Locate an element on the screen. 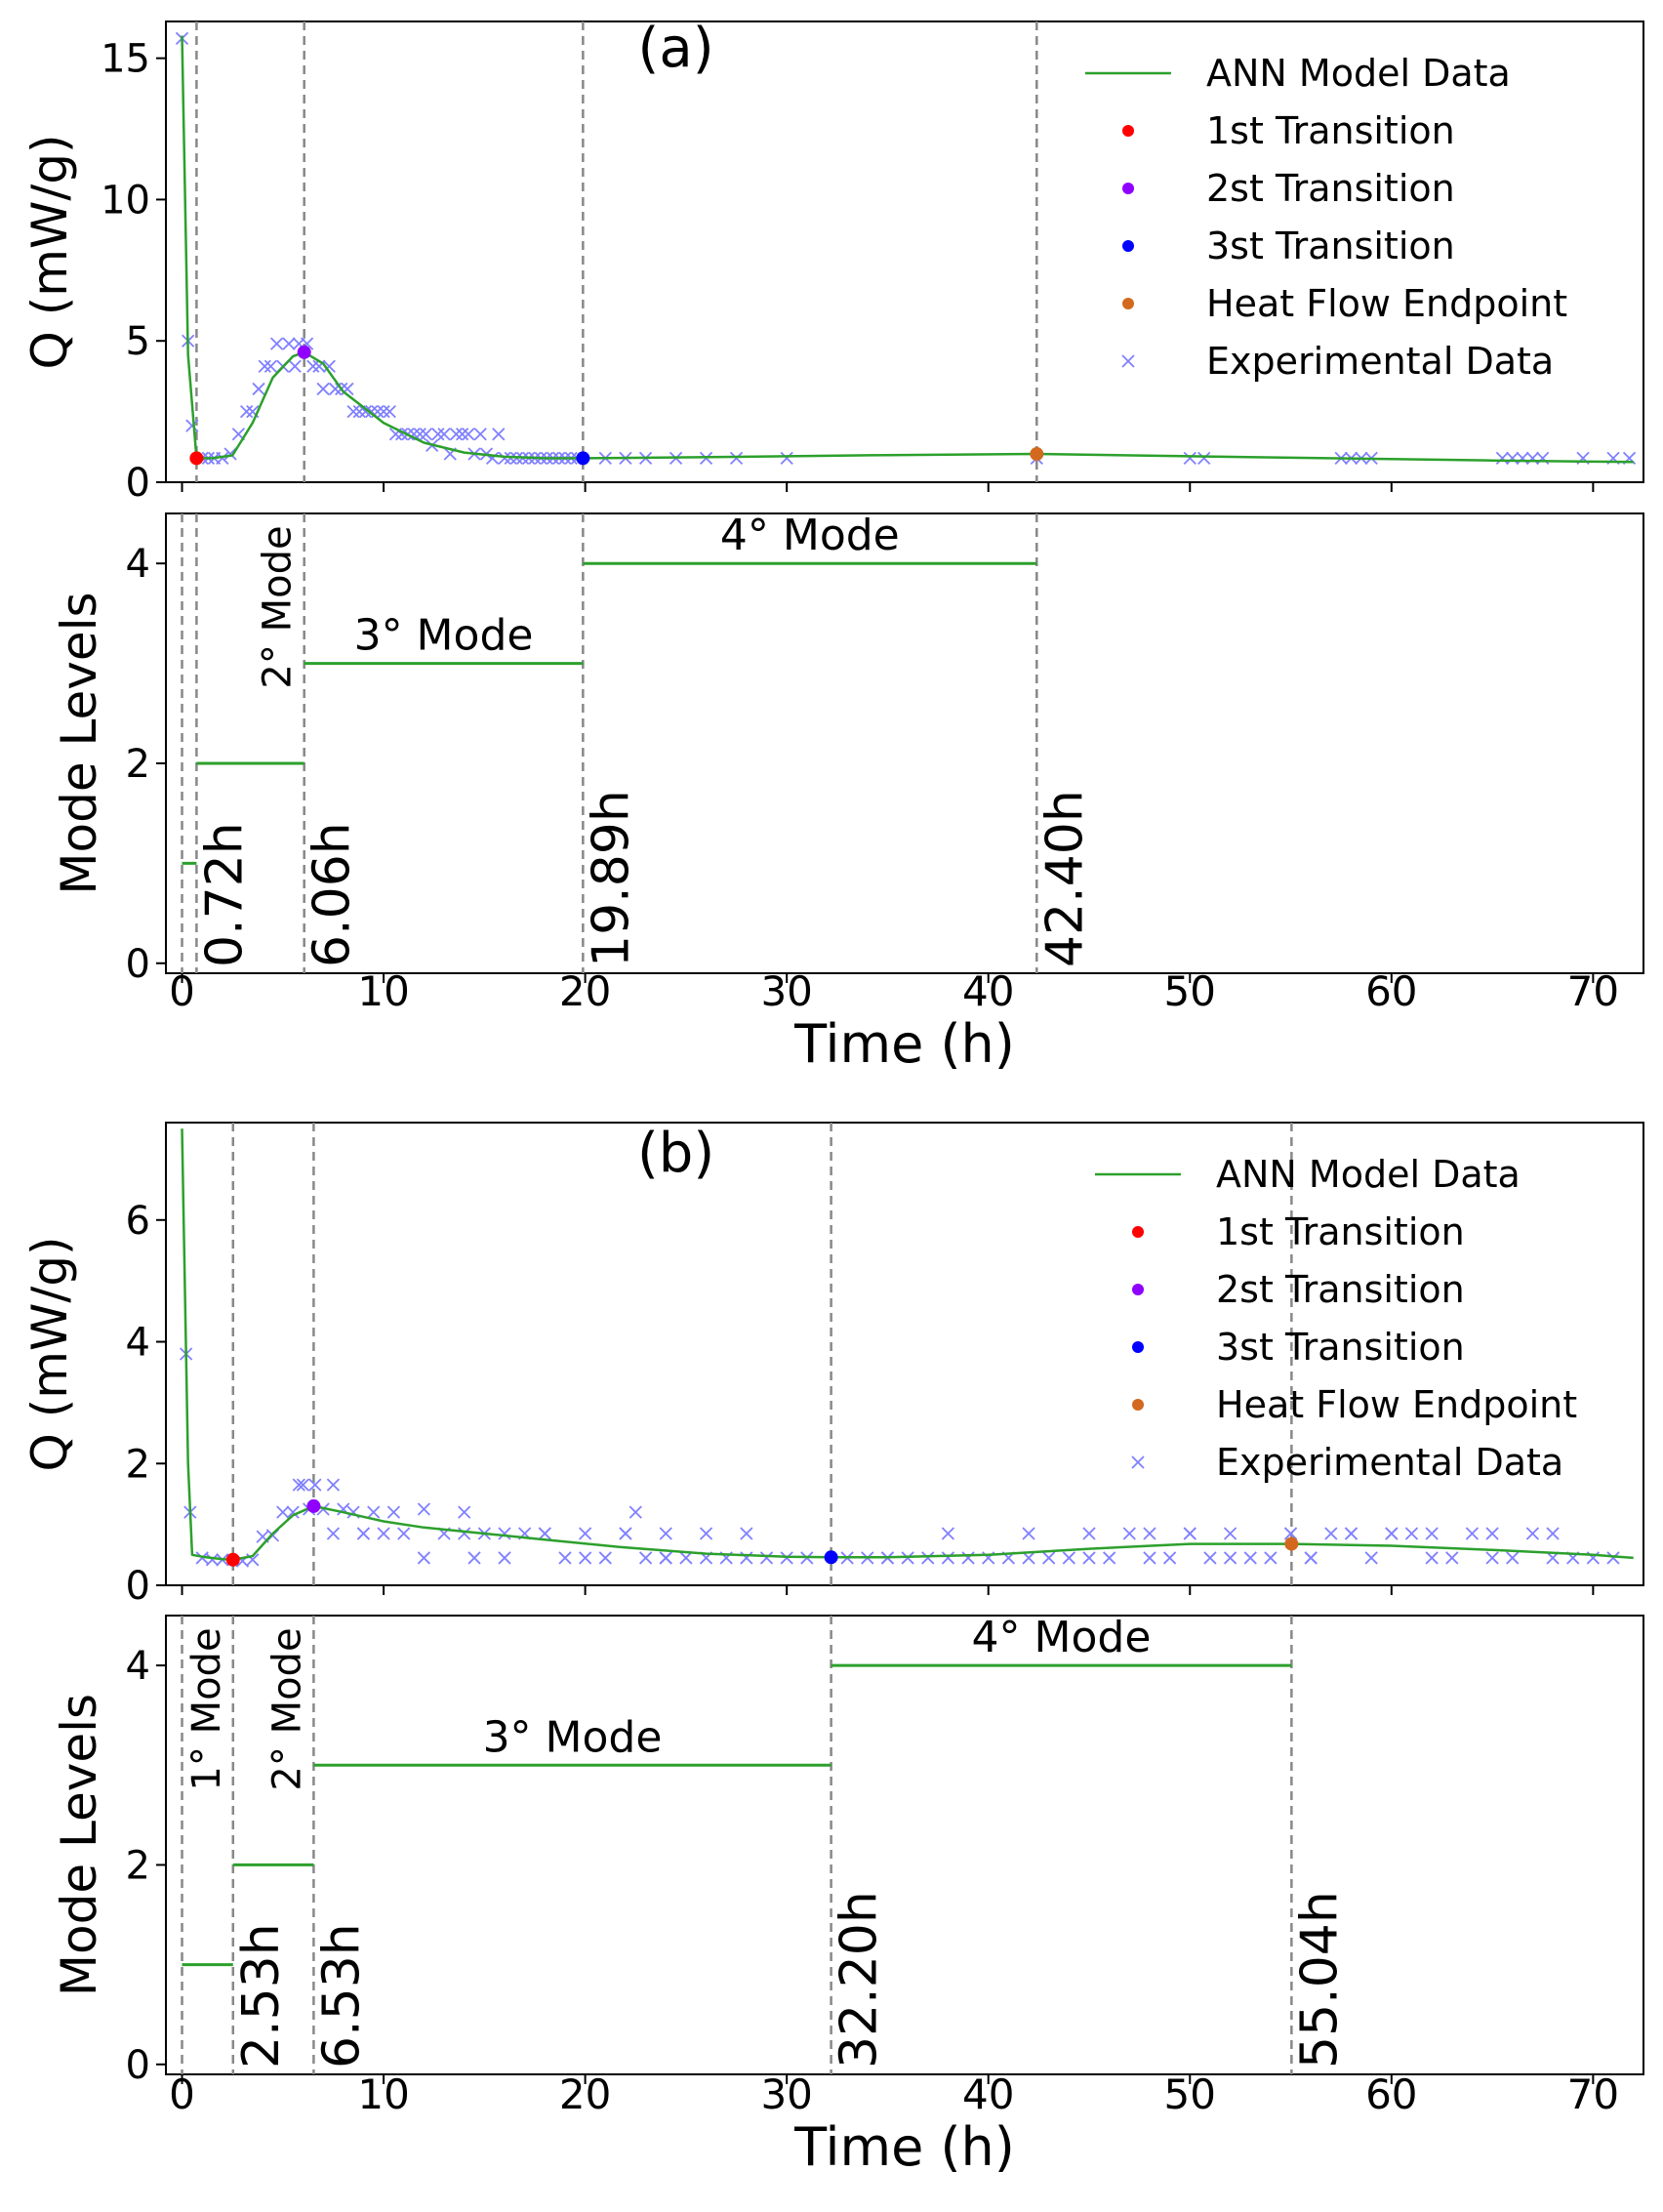  x-tick-label: 0 is located at coordinates (182, 2094).